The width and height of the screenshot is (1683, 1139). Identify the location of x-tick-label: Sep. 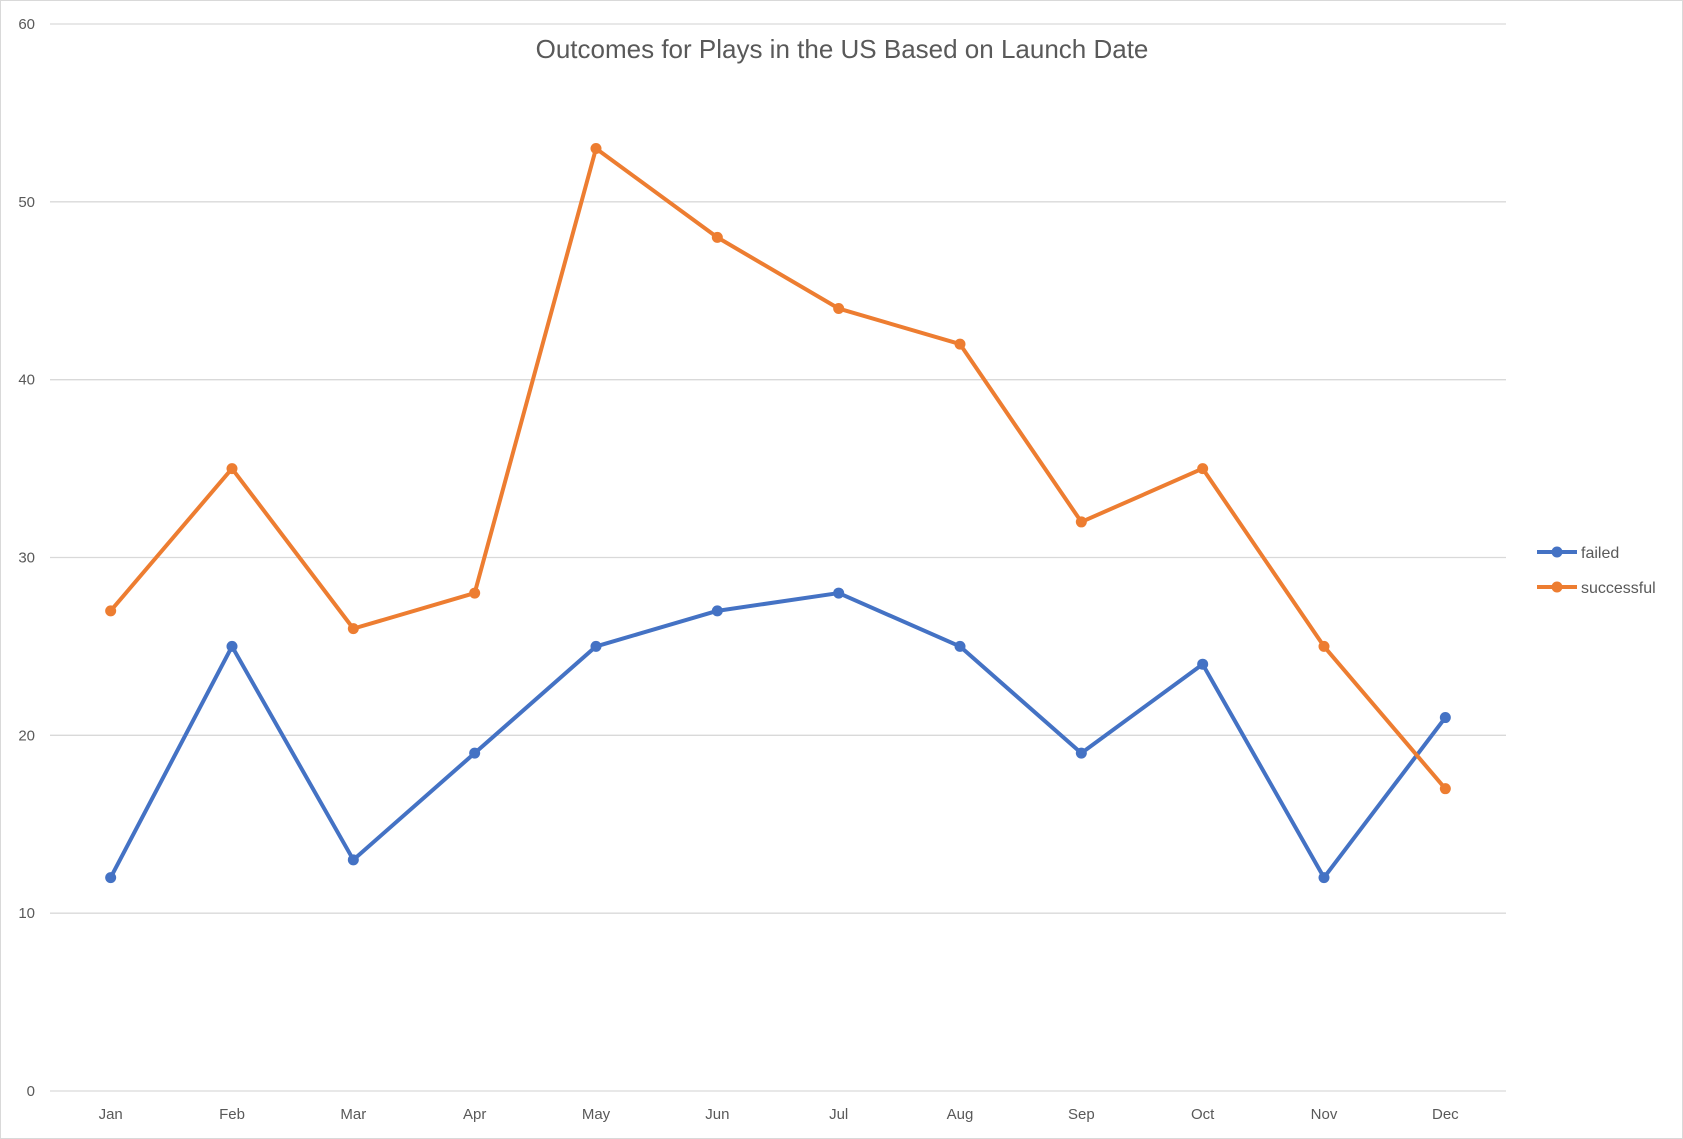
(1081, 1114).